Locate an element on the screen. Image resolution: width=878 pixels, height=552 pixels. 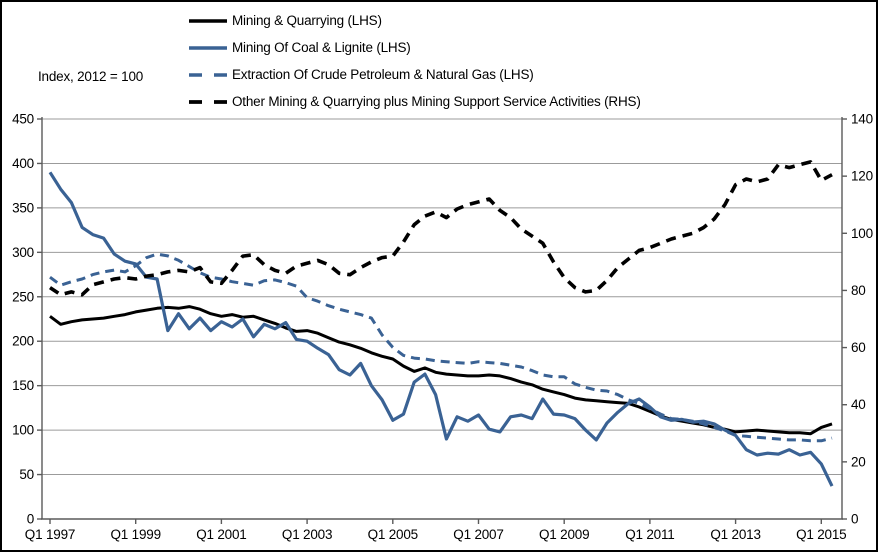
y-axis-left-tick-label: 200 is located at coordinates (23, 341).